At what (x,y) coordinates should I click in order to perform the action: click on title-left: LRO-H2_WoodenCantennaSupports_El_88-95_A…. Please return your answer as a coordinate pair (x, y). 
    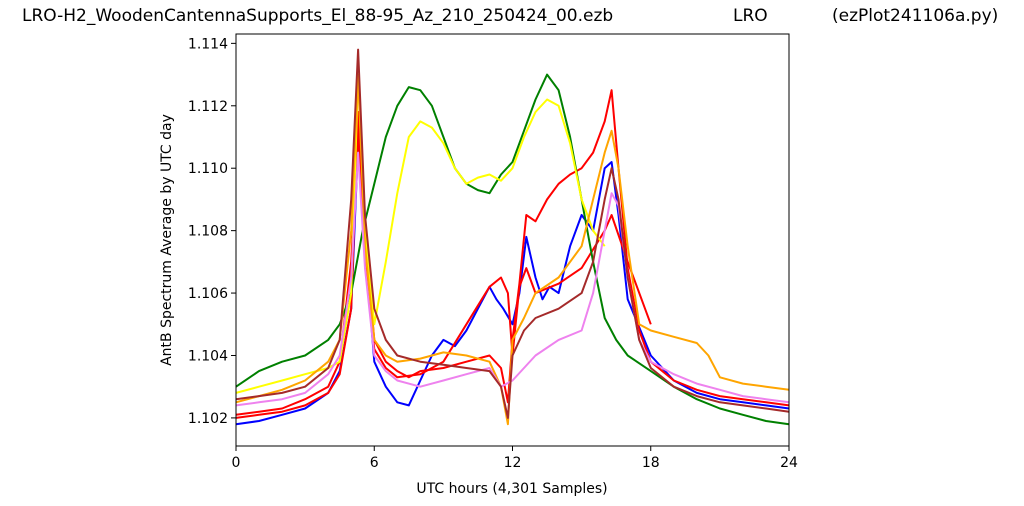
    Looking at the image, I should click on (318, 16).